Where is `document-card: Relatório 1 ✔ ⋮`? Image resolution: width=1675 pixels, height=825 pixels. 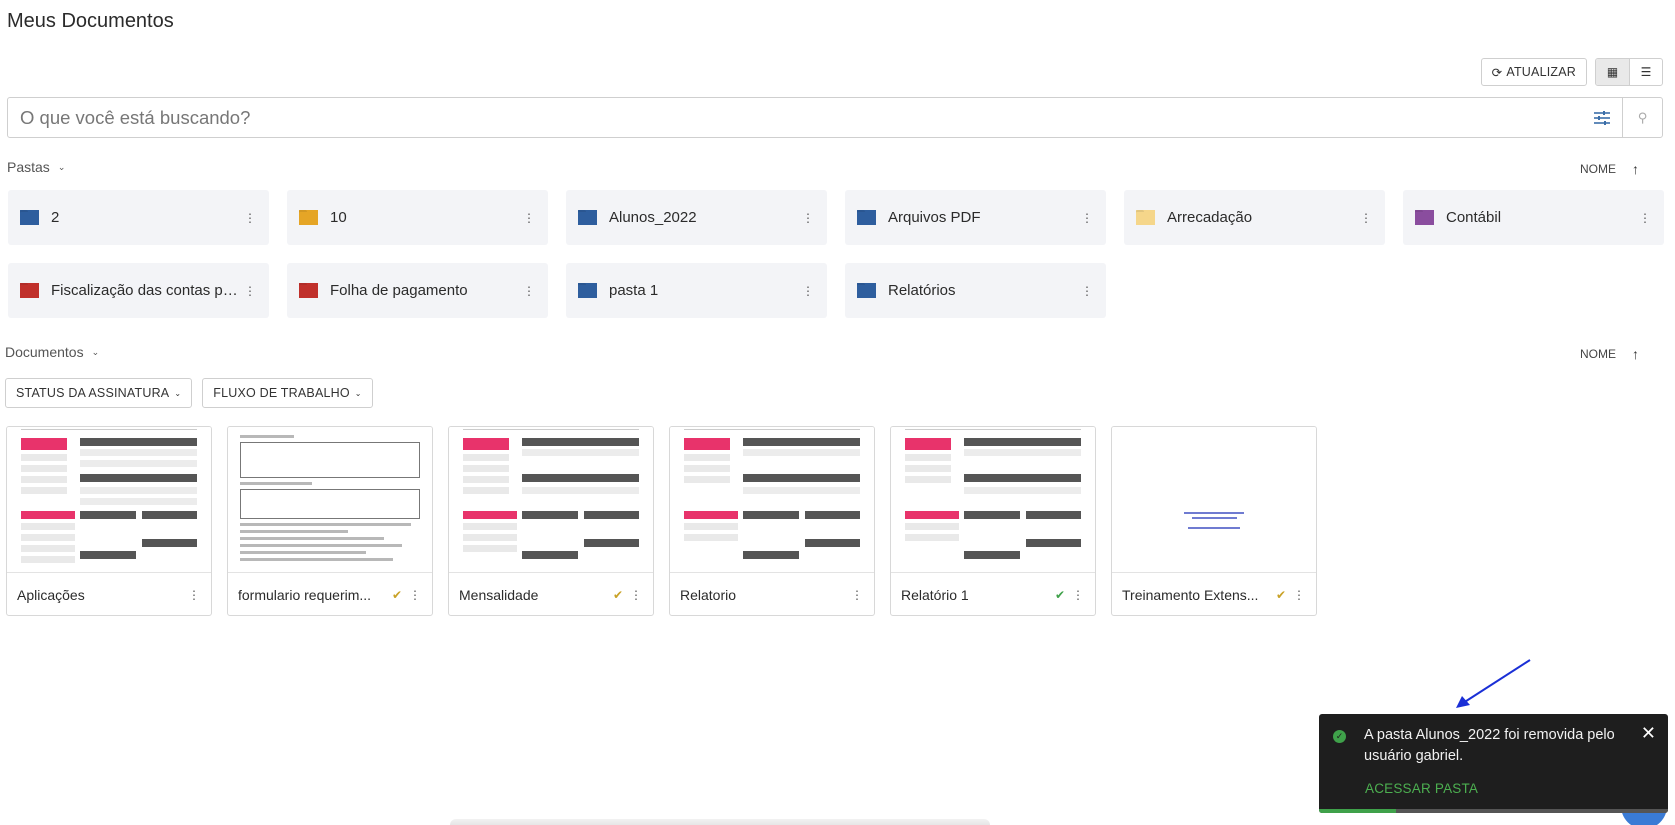 document-card: Relatório 1 ✔ ⋮ is located at coordinates (993, 521).